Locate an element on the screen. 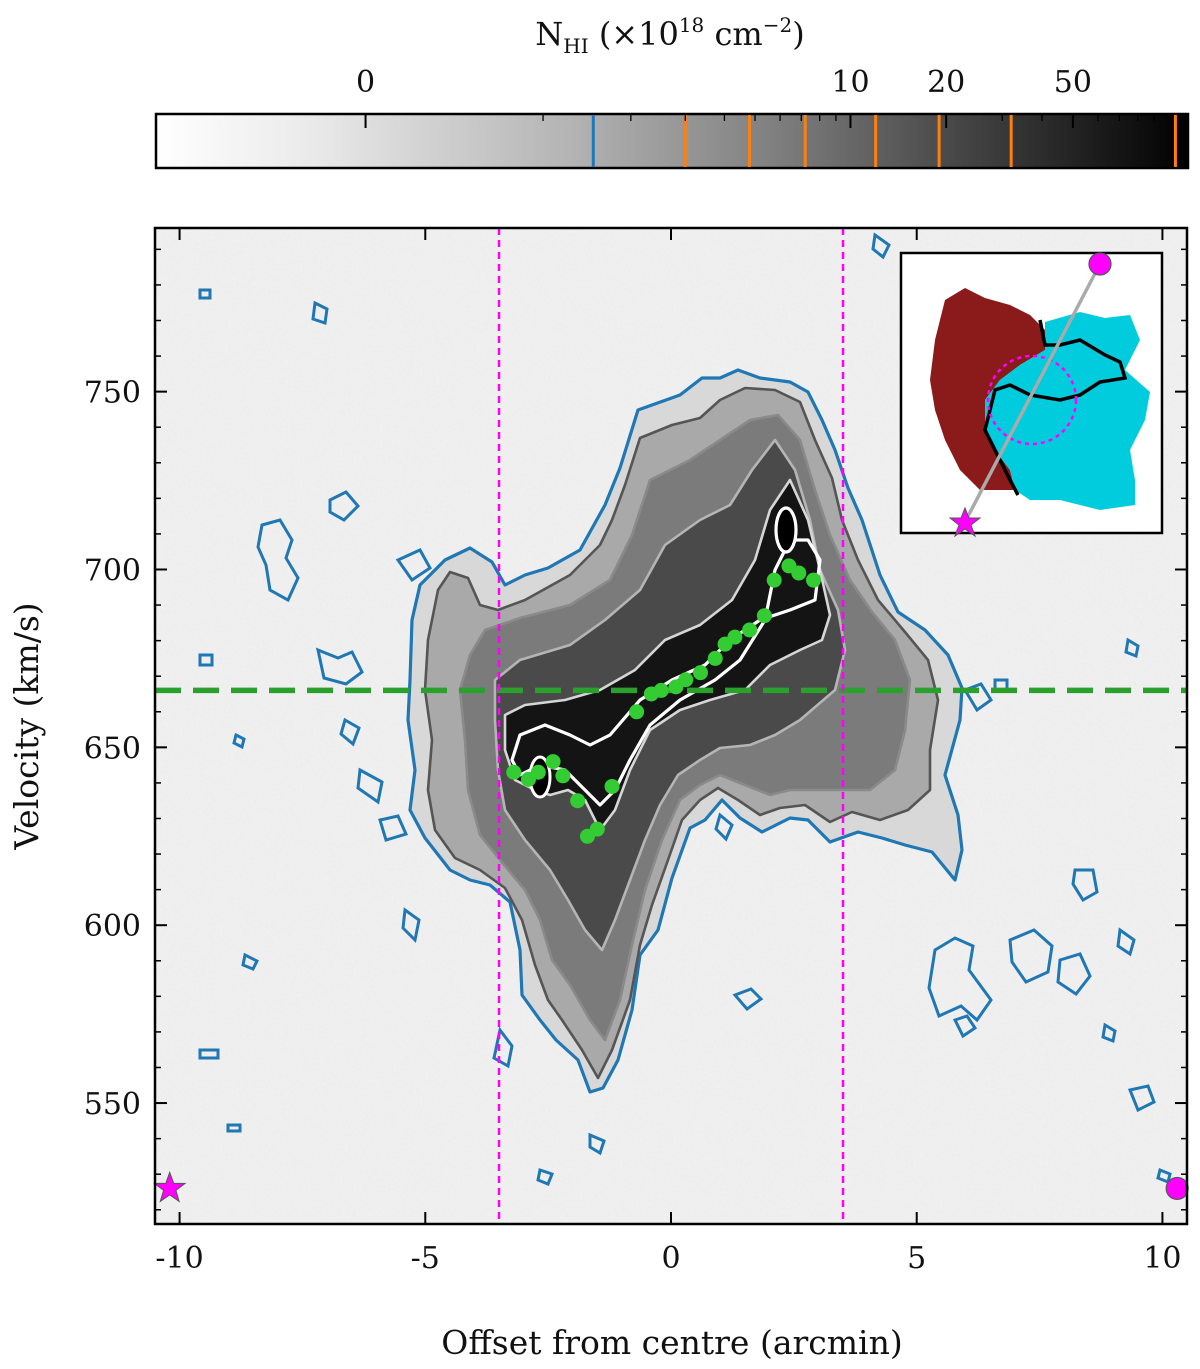 The width and height of the screenshot is (1200, 1369). colorbar-tick-label: 0 is located at coordinates (365, 82).